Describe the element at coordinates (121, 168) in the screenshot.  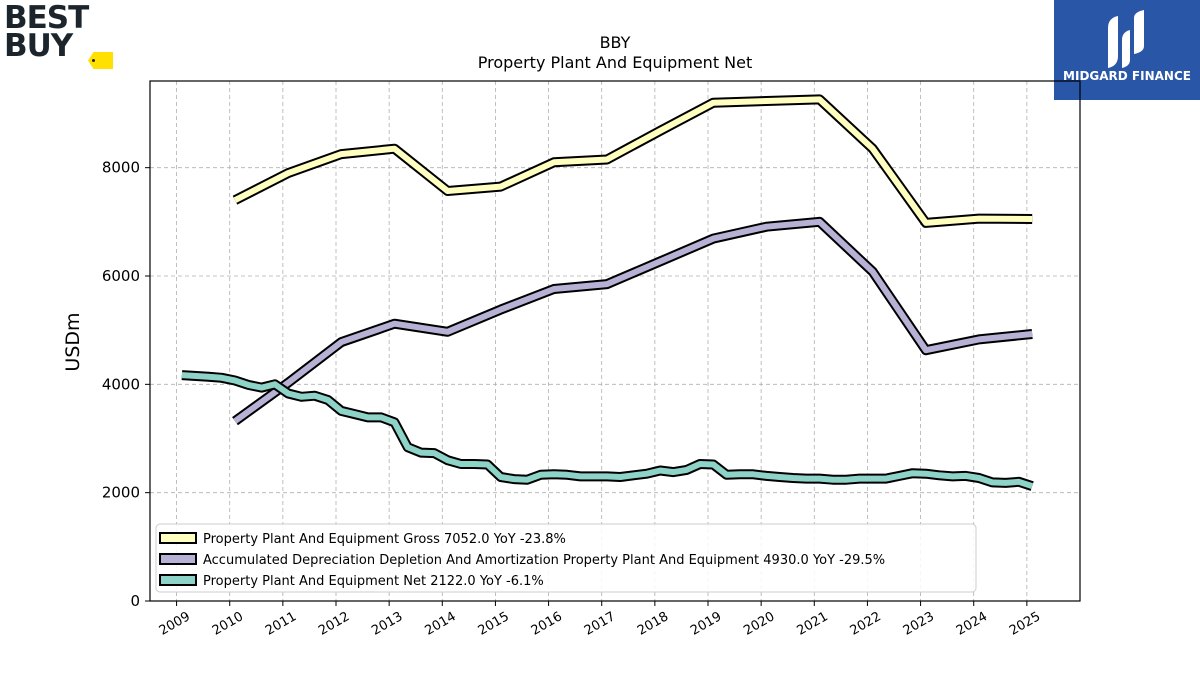
I see `y-tick-label-8000: 8000` at that location.